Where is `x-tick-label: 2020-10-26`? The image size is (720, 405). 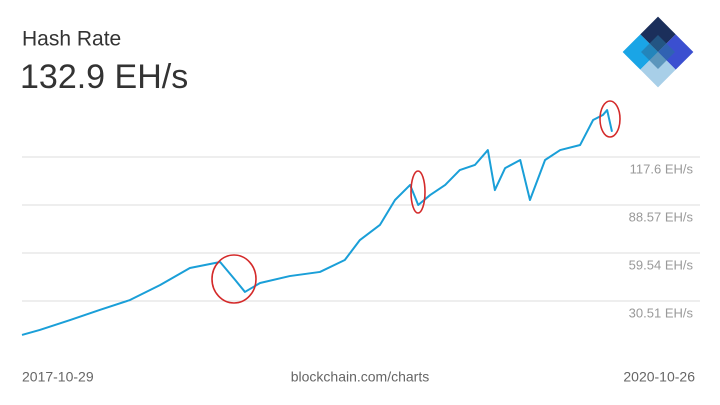
x-tick-label: 2020-10-26 is located at coordinates (659, 377).